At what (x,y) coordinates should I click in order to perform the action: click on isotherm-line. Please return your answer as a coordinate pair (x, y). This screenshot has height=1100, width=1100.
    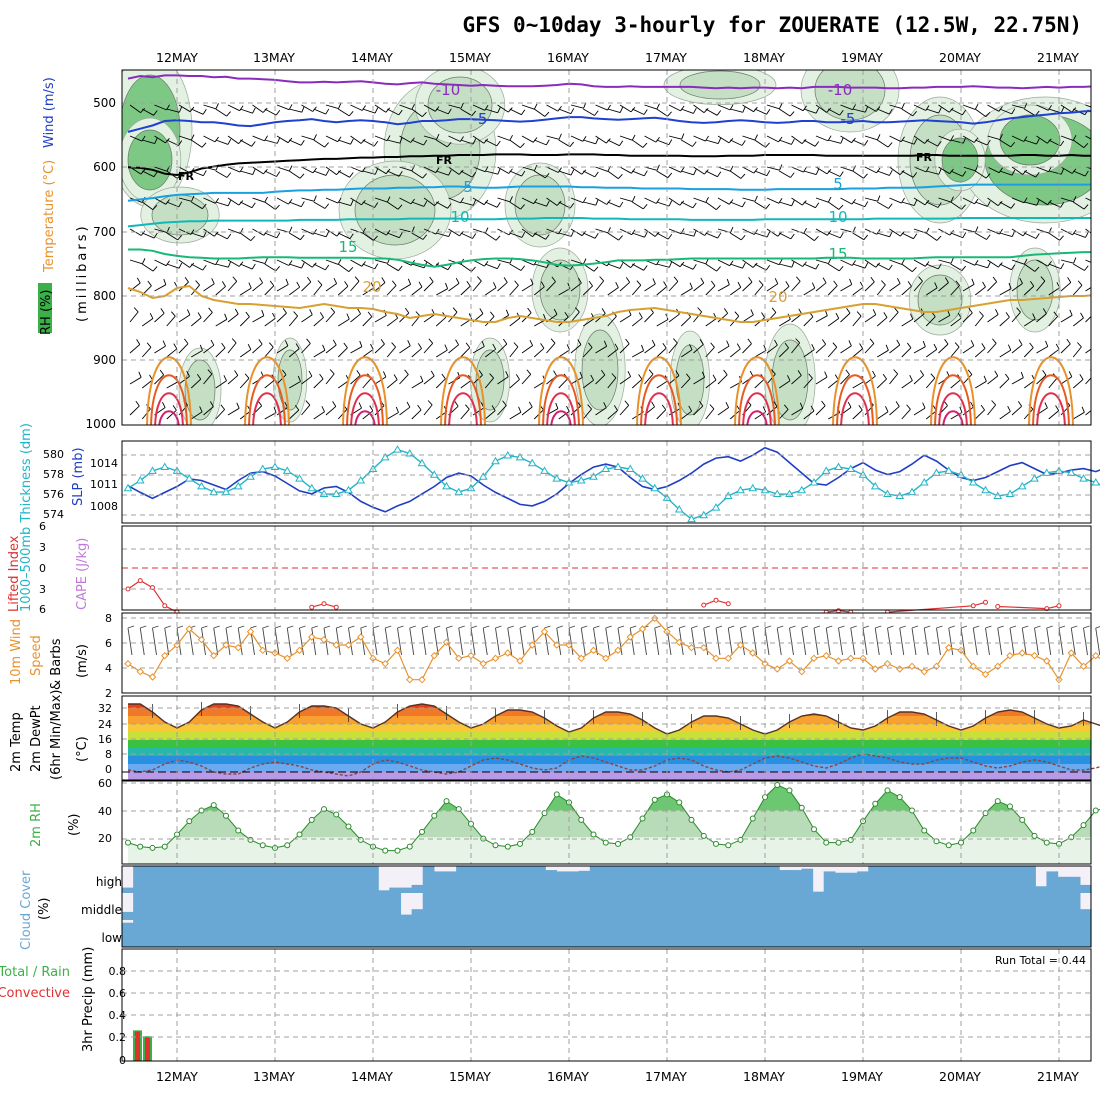
    Looking at the image, I should click on (609, 192).